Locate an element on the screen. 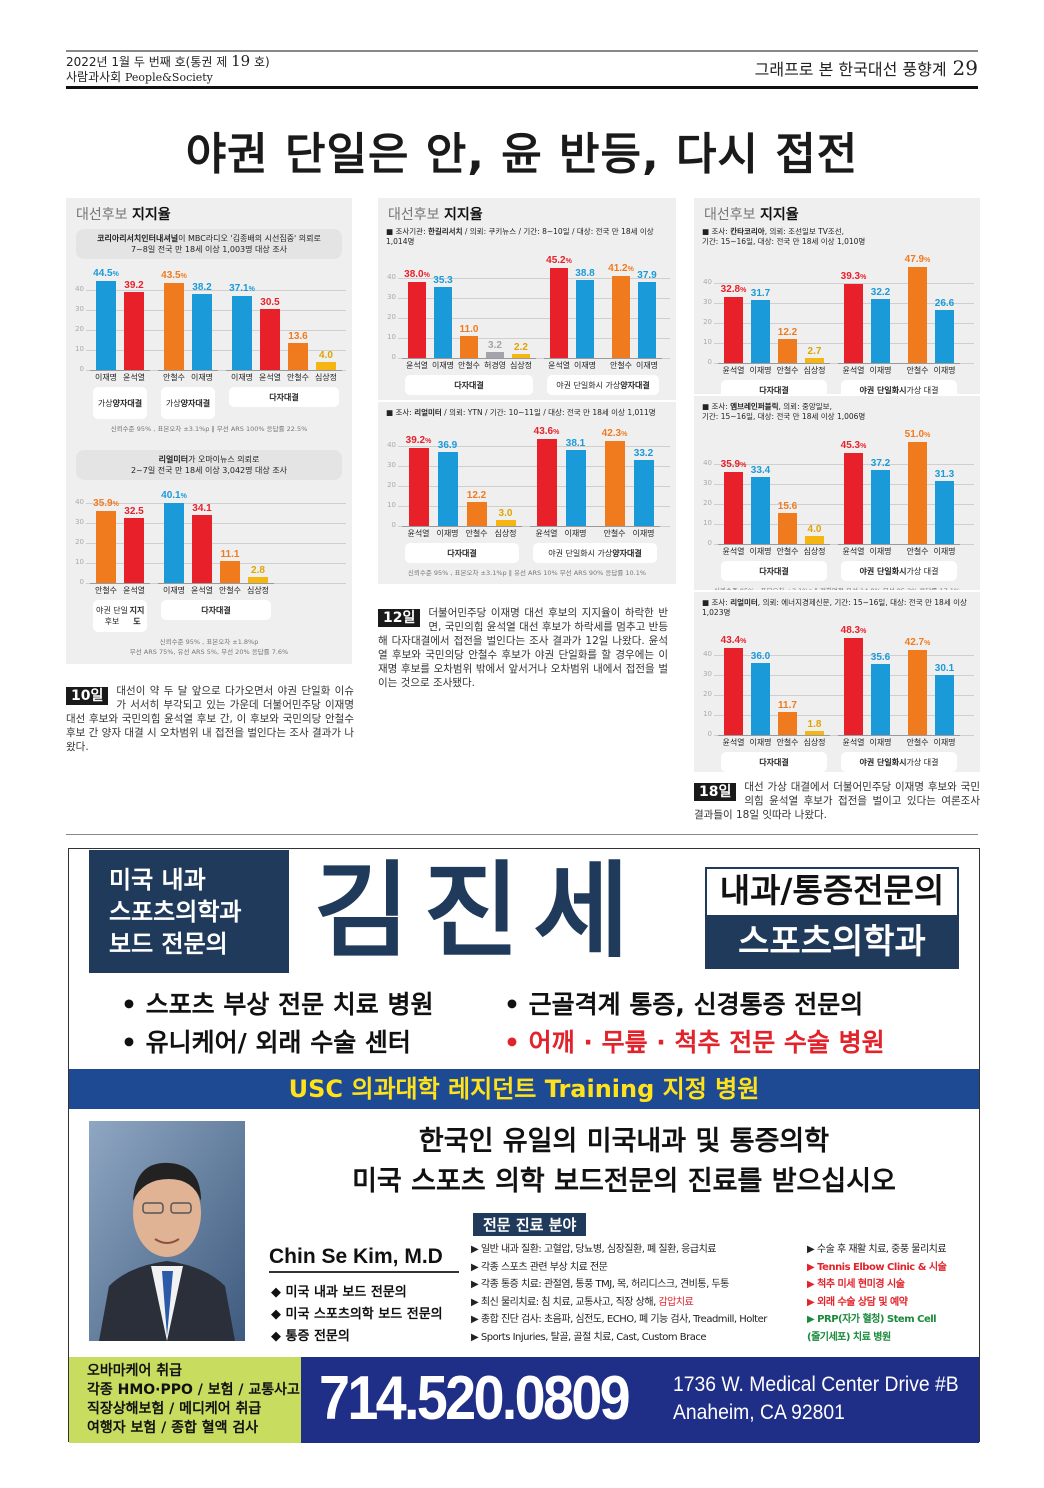 Image resolution: width=1044 pixels, height=1488 pixels. bars-area: 43.6% 38.1 42.3% 33.2 is located at coordinates (595, 474).